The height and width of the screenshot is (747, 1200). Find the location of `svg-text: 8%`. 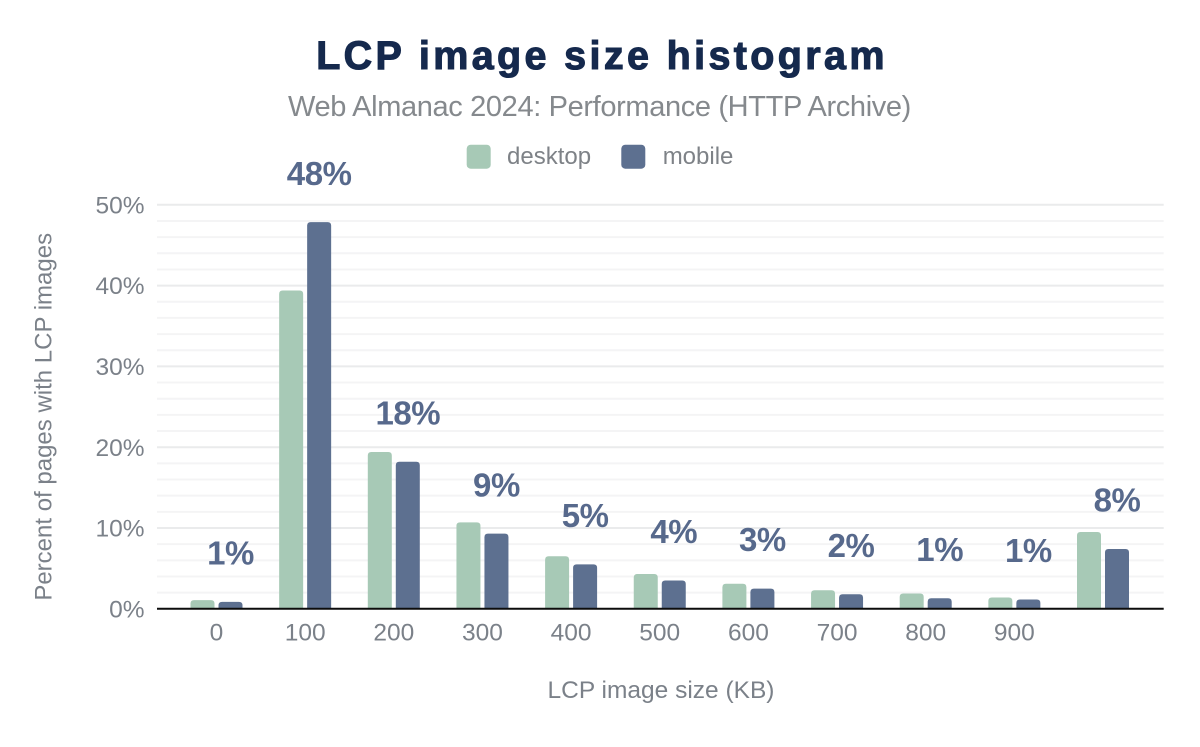

svg-text: 8% is located at coordinates (1117, 500).